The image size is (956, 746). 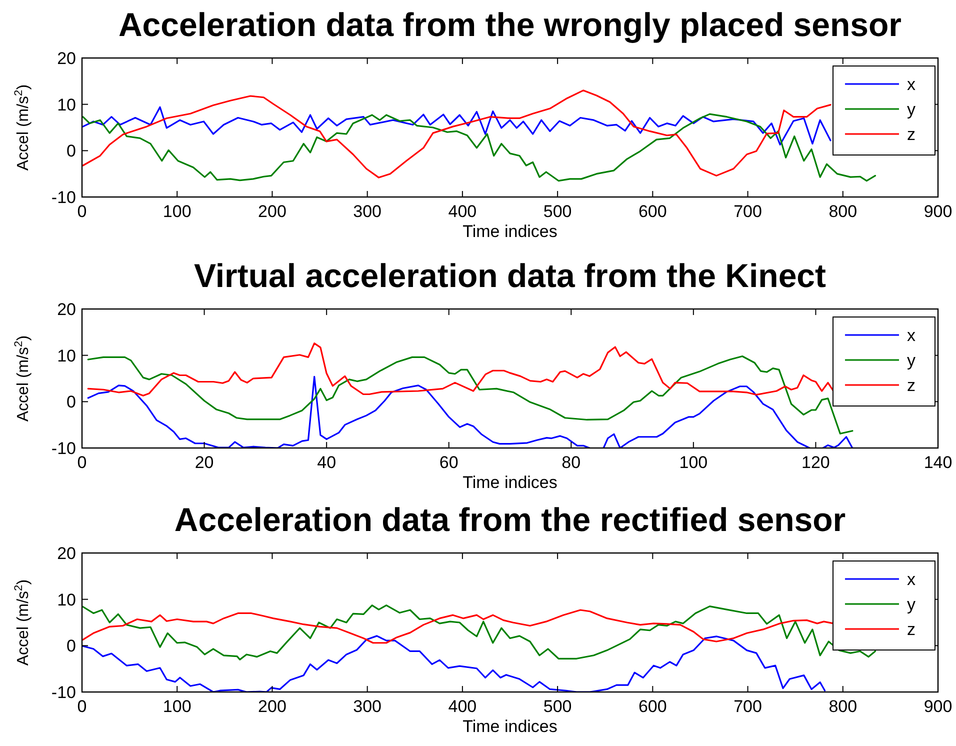 What do you see at coordinates (204, 462) in the screenshot?
I see `x-tick-label: 20` at bounding box center [204, 462].